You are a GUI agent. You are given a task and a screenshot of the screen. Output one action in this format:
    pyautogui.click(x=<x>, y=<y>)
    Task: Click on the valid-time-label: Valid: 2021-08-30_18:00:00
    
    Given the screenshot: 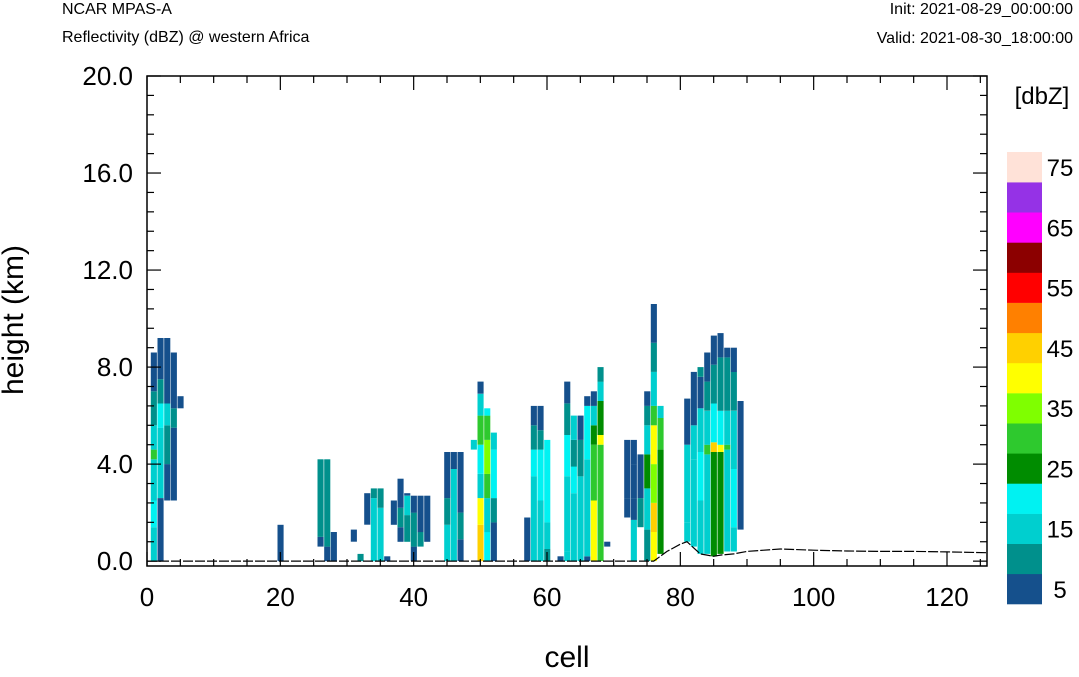 What is the action you would take?
    pyautogui.click(x=974, y=38)
    